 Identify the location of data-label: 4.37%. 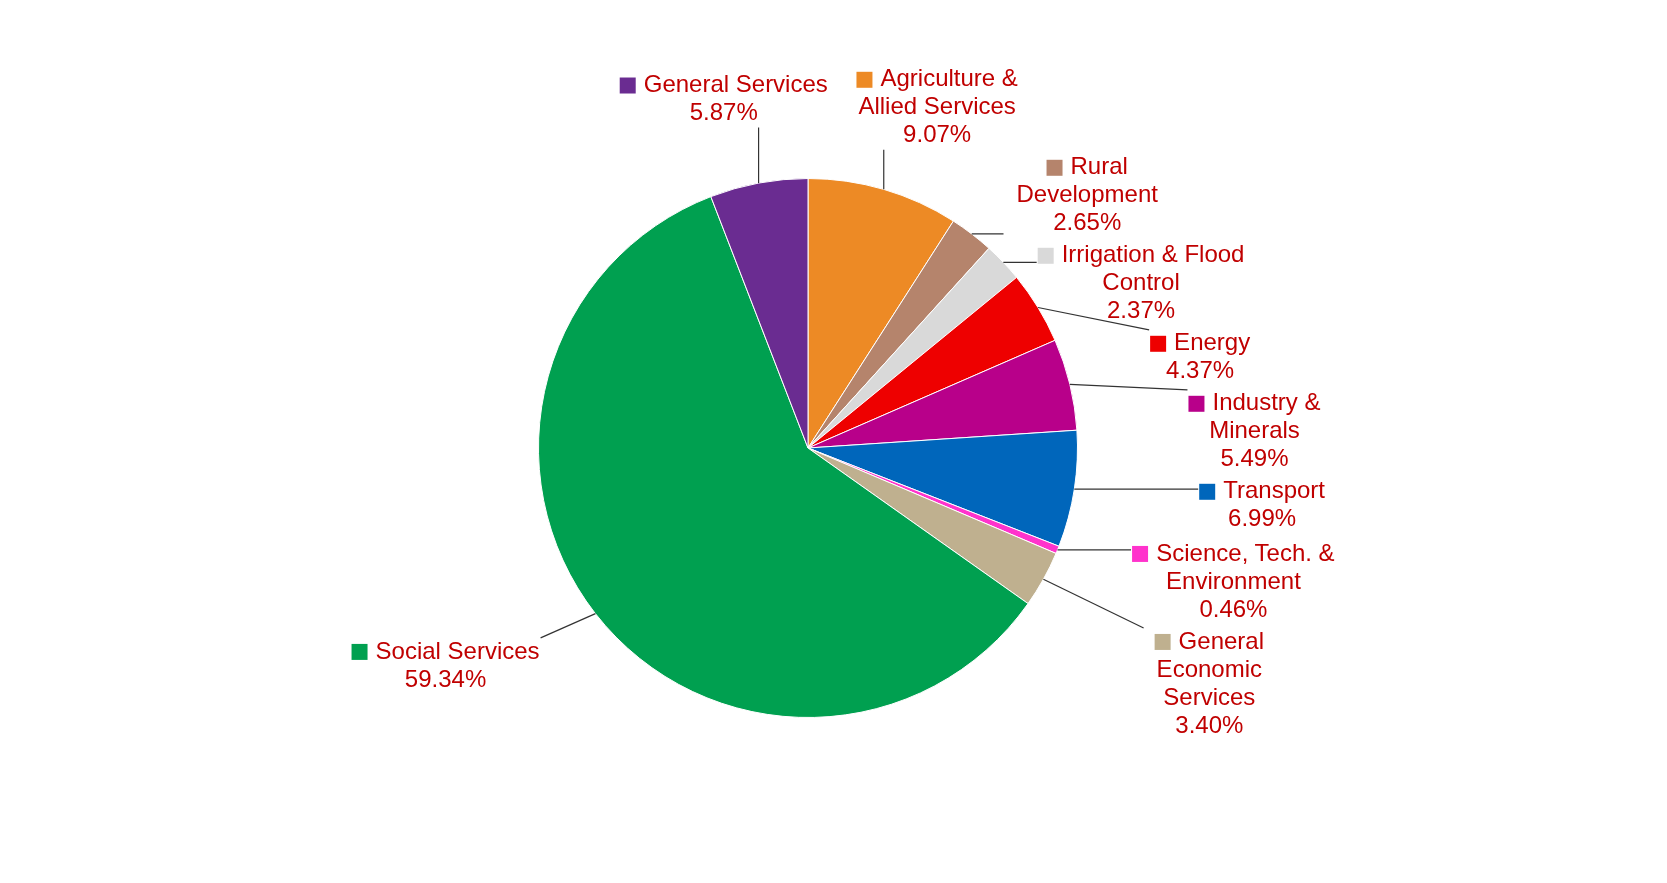
(1200, 370).